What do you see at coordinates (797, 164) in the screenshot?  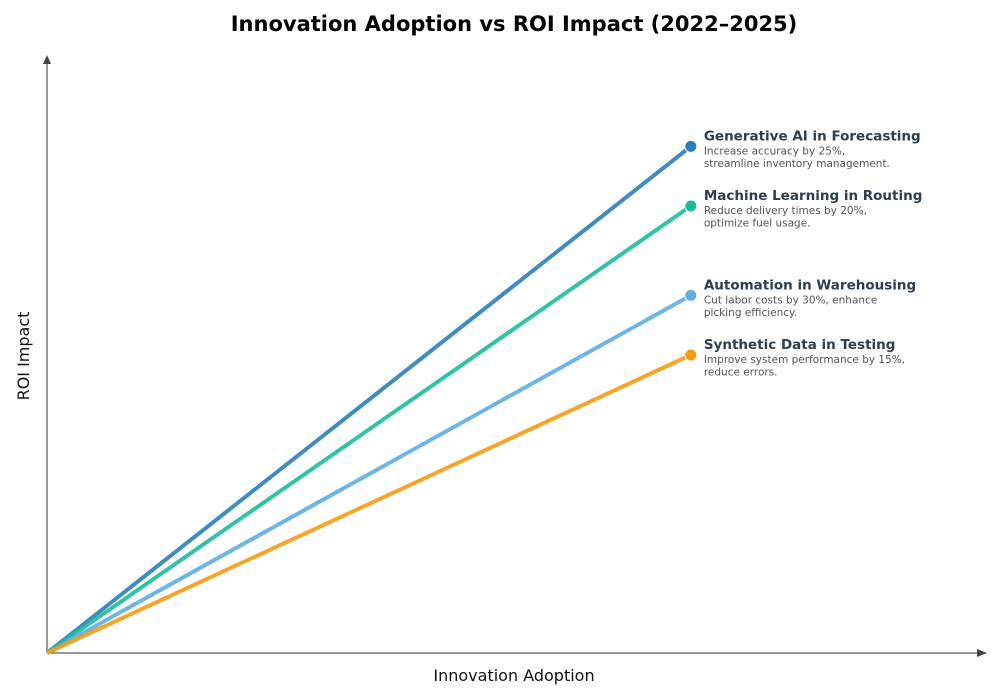 I see `series-description: streamline inventory management.` at bounding box center [797, 164].